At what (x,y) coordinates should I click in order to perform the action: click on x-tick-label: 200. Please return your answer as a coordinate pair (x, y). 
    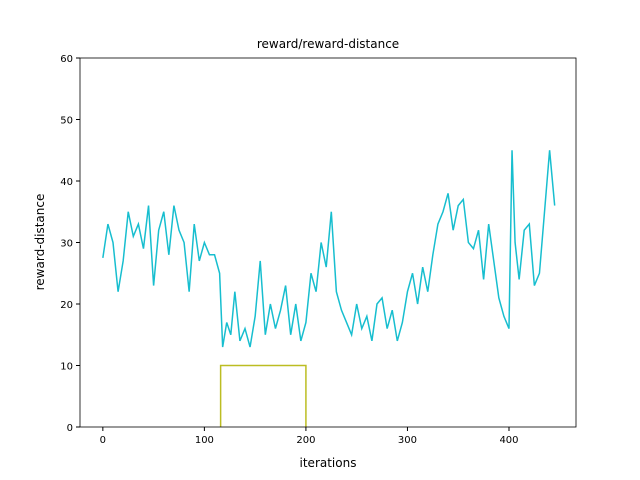
    Looking at the image, I should click on (305, 440).